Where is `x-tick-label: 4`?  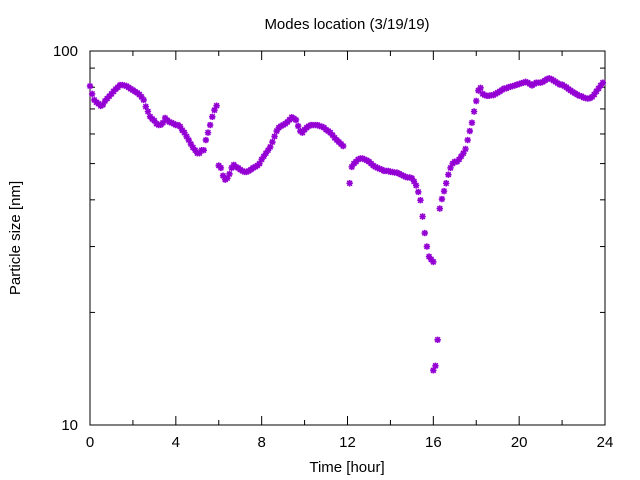
x-tick-label: 4 is located at coordinates (176, 442).